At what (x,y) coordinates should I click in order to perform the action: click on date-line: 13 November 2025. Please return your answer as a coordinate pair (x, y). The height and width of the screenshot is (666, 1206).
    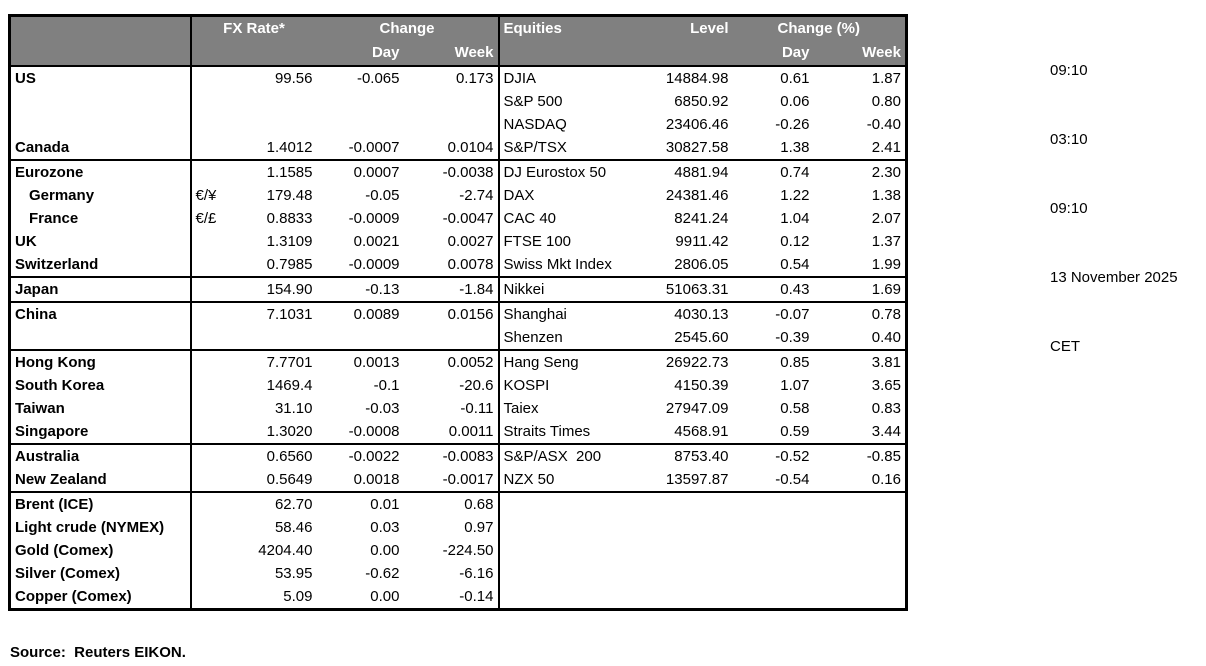
    Looking at the image, I should click on (1114, 277).